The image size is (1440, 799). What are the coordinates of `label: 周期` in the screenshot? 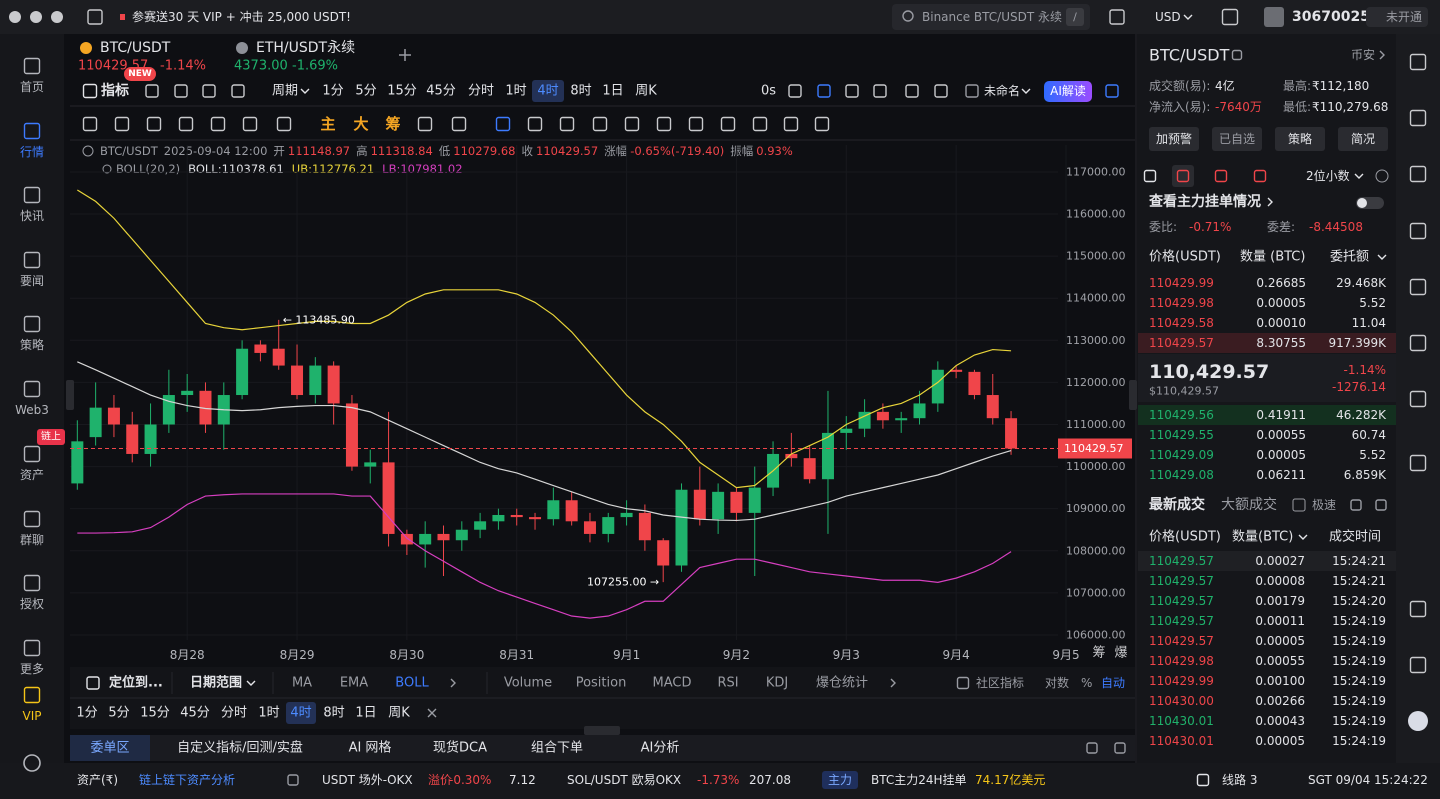 It's located at (285, 91).